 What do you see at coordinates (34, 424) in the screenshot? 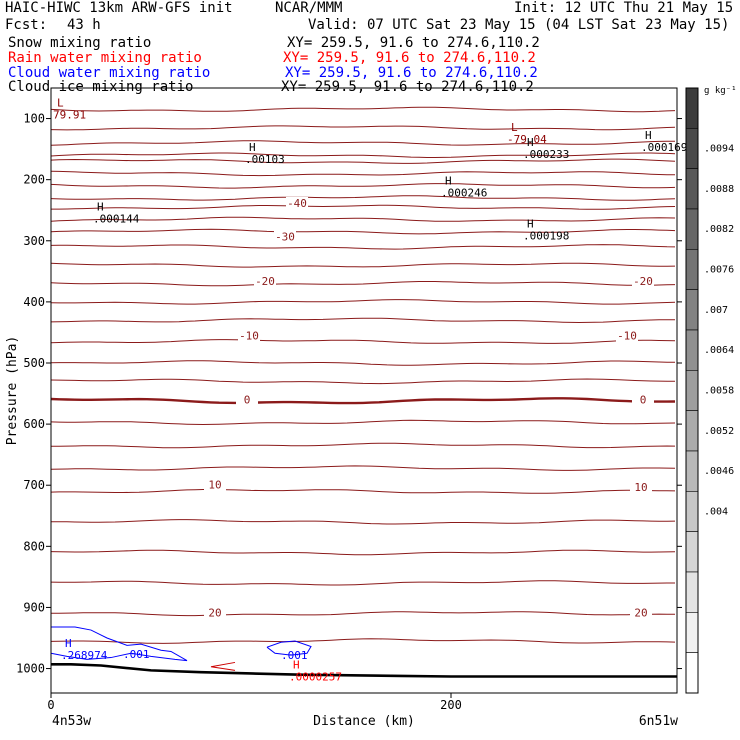
I see `y-tick-label: 600` at bounding box center [34, 424].